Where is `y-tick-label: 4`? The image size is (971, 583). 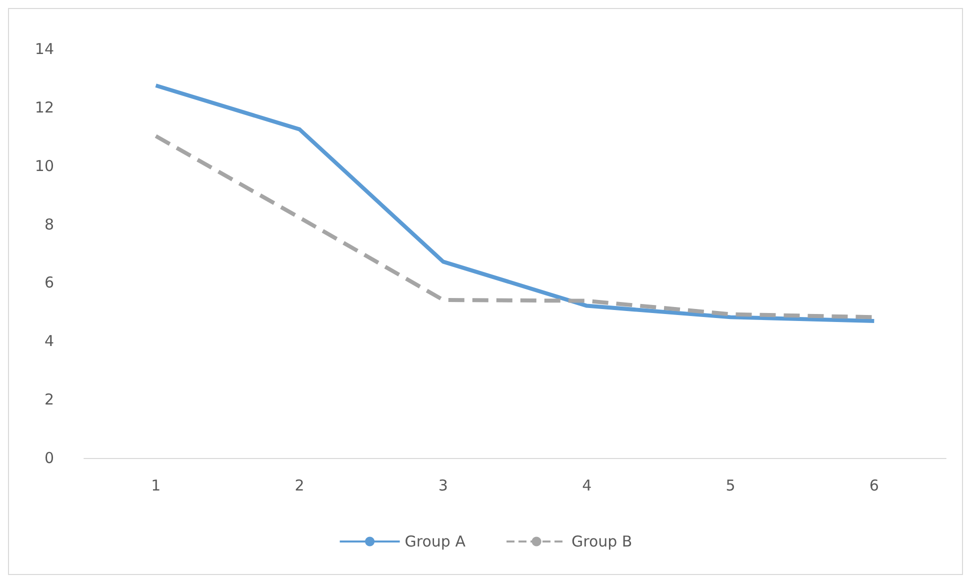
y-tick-label: 4 is located at coordinates (49, 341).